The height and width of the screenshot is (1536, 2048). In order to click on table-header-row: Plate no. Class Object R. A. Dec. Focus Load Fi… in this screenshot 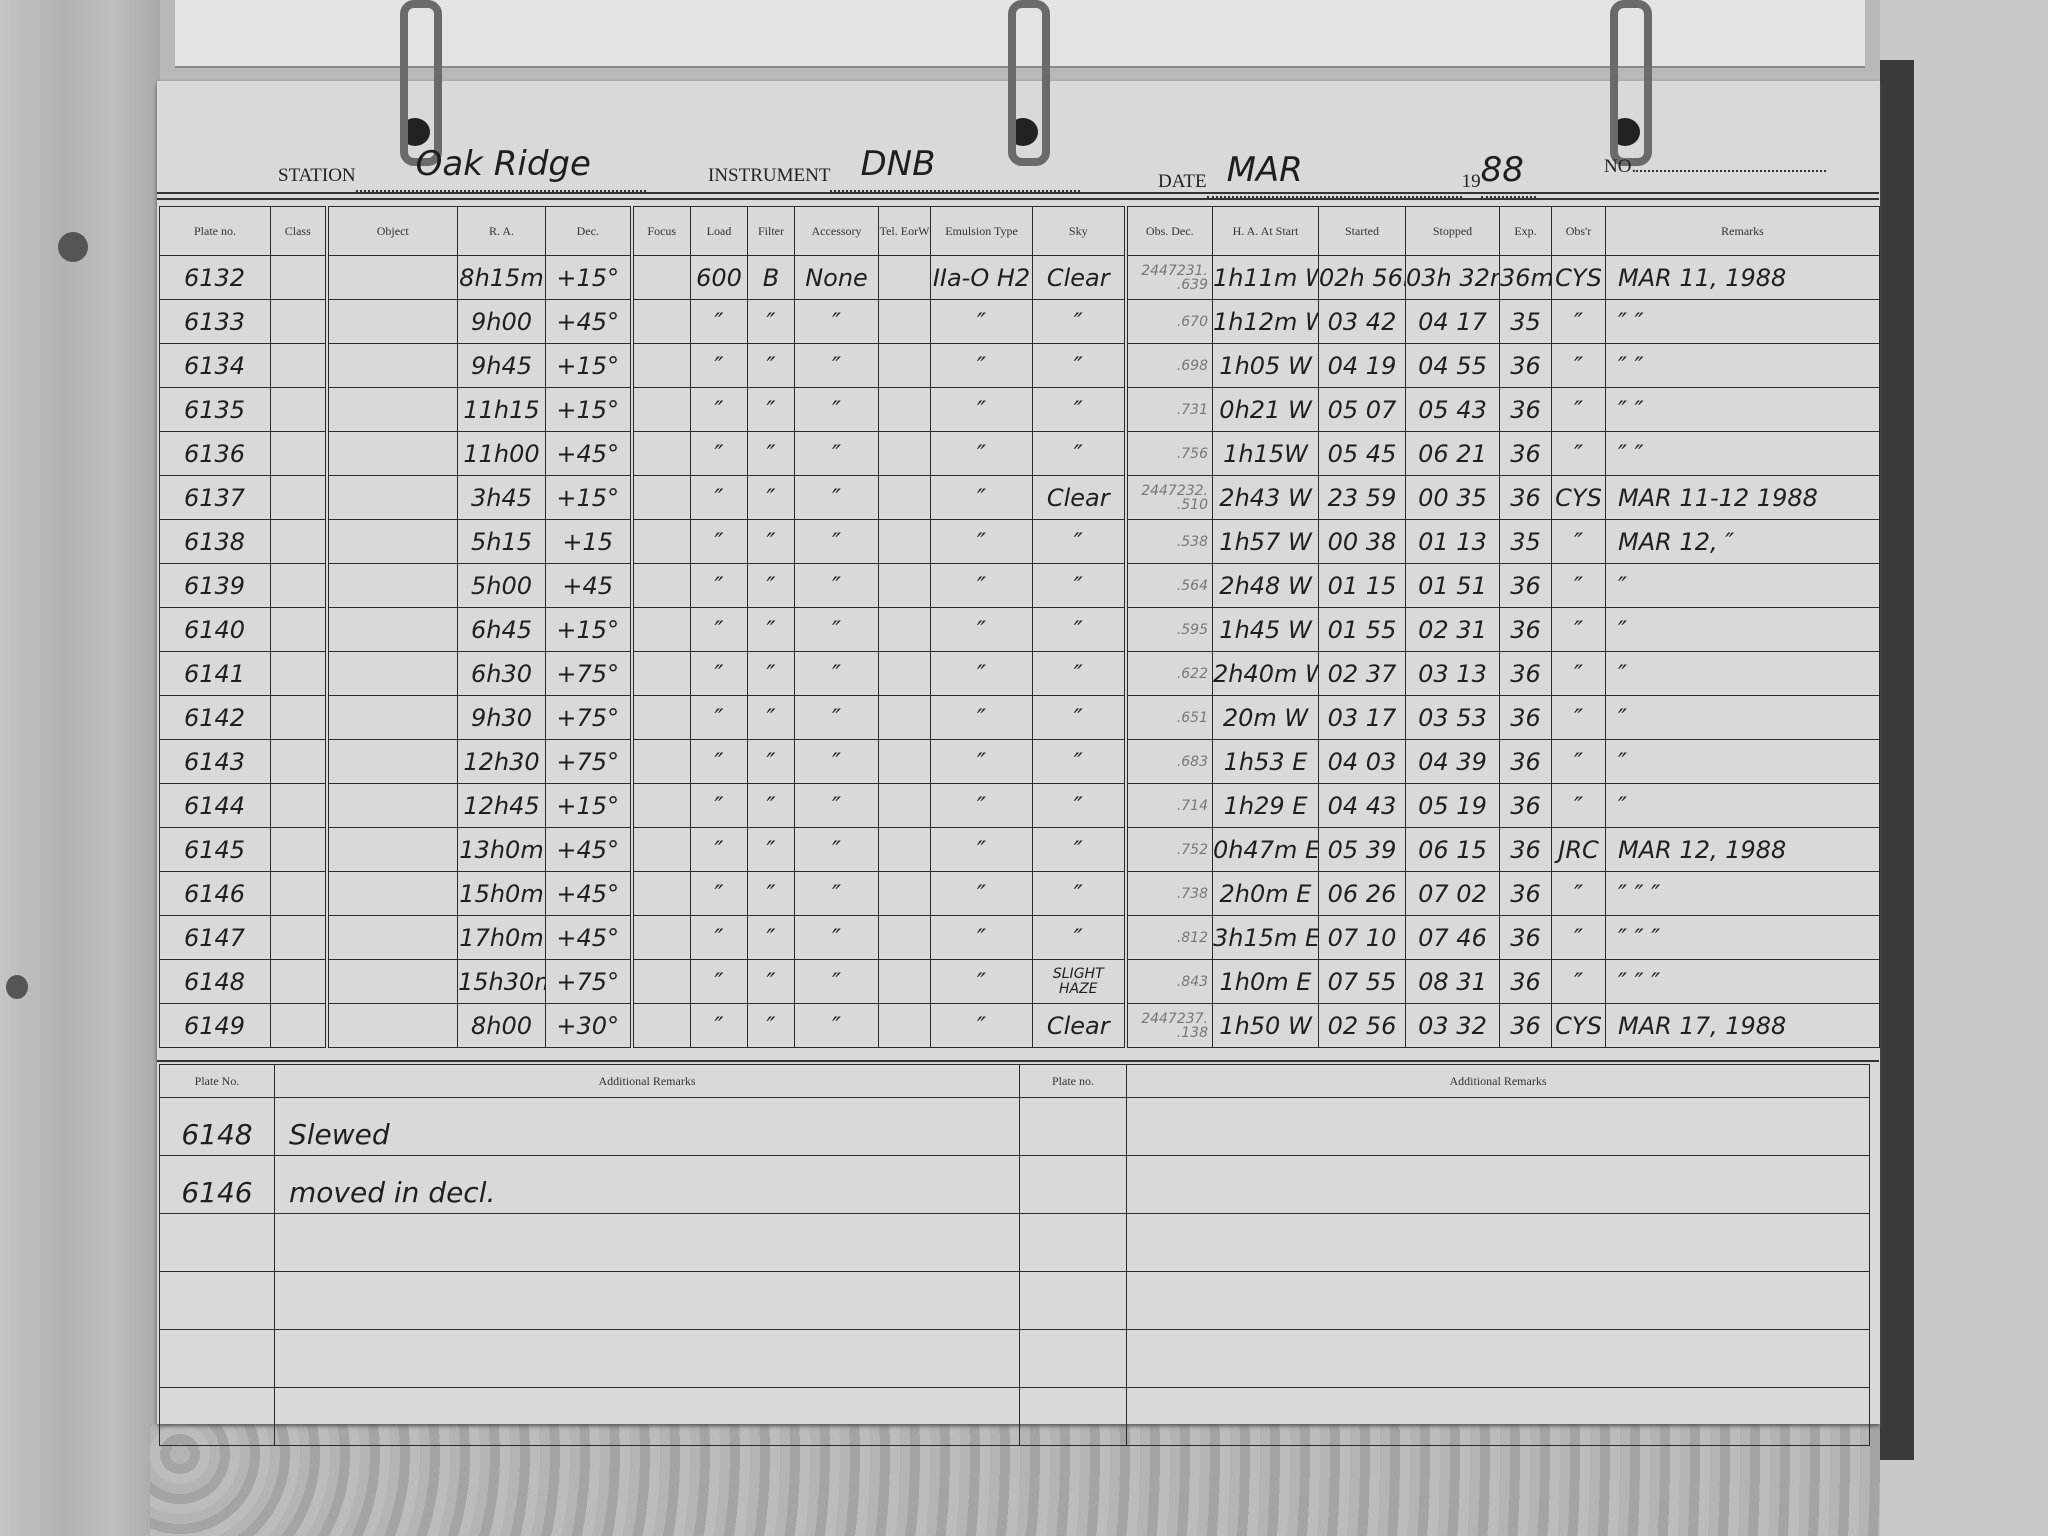, I will do `click(1019, 231)`.